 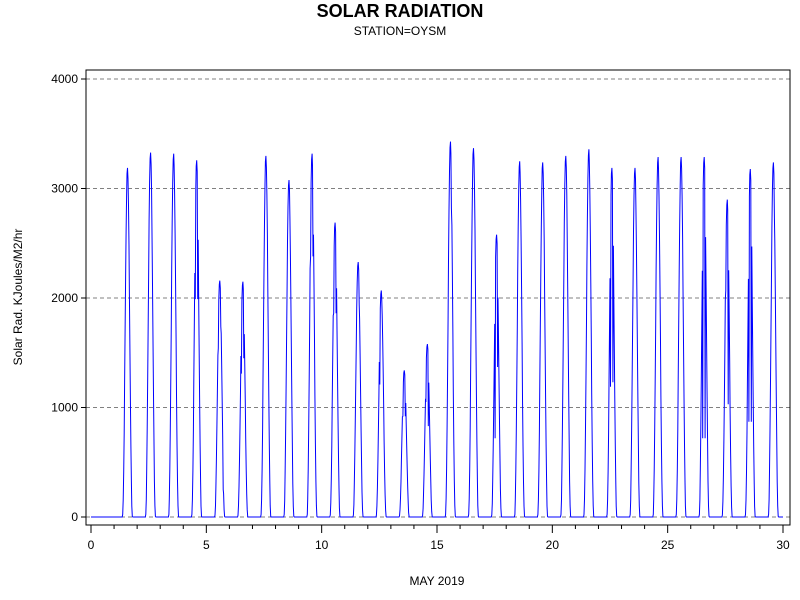 What do you see at coordinates (553, 545) in the screenshot?
I see `x-tick-label: 20` at bounding box center [553, 545].